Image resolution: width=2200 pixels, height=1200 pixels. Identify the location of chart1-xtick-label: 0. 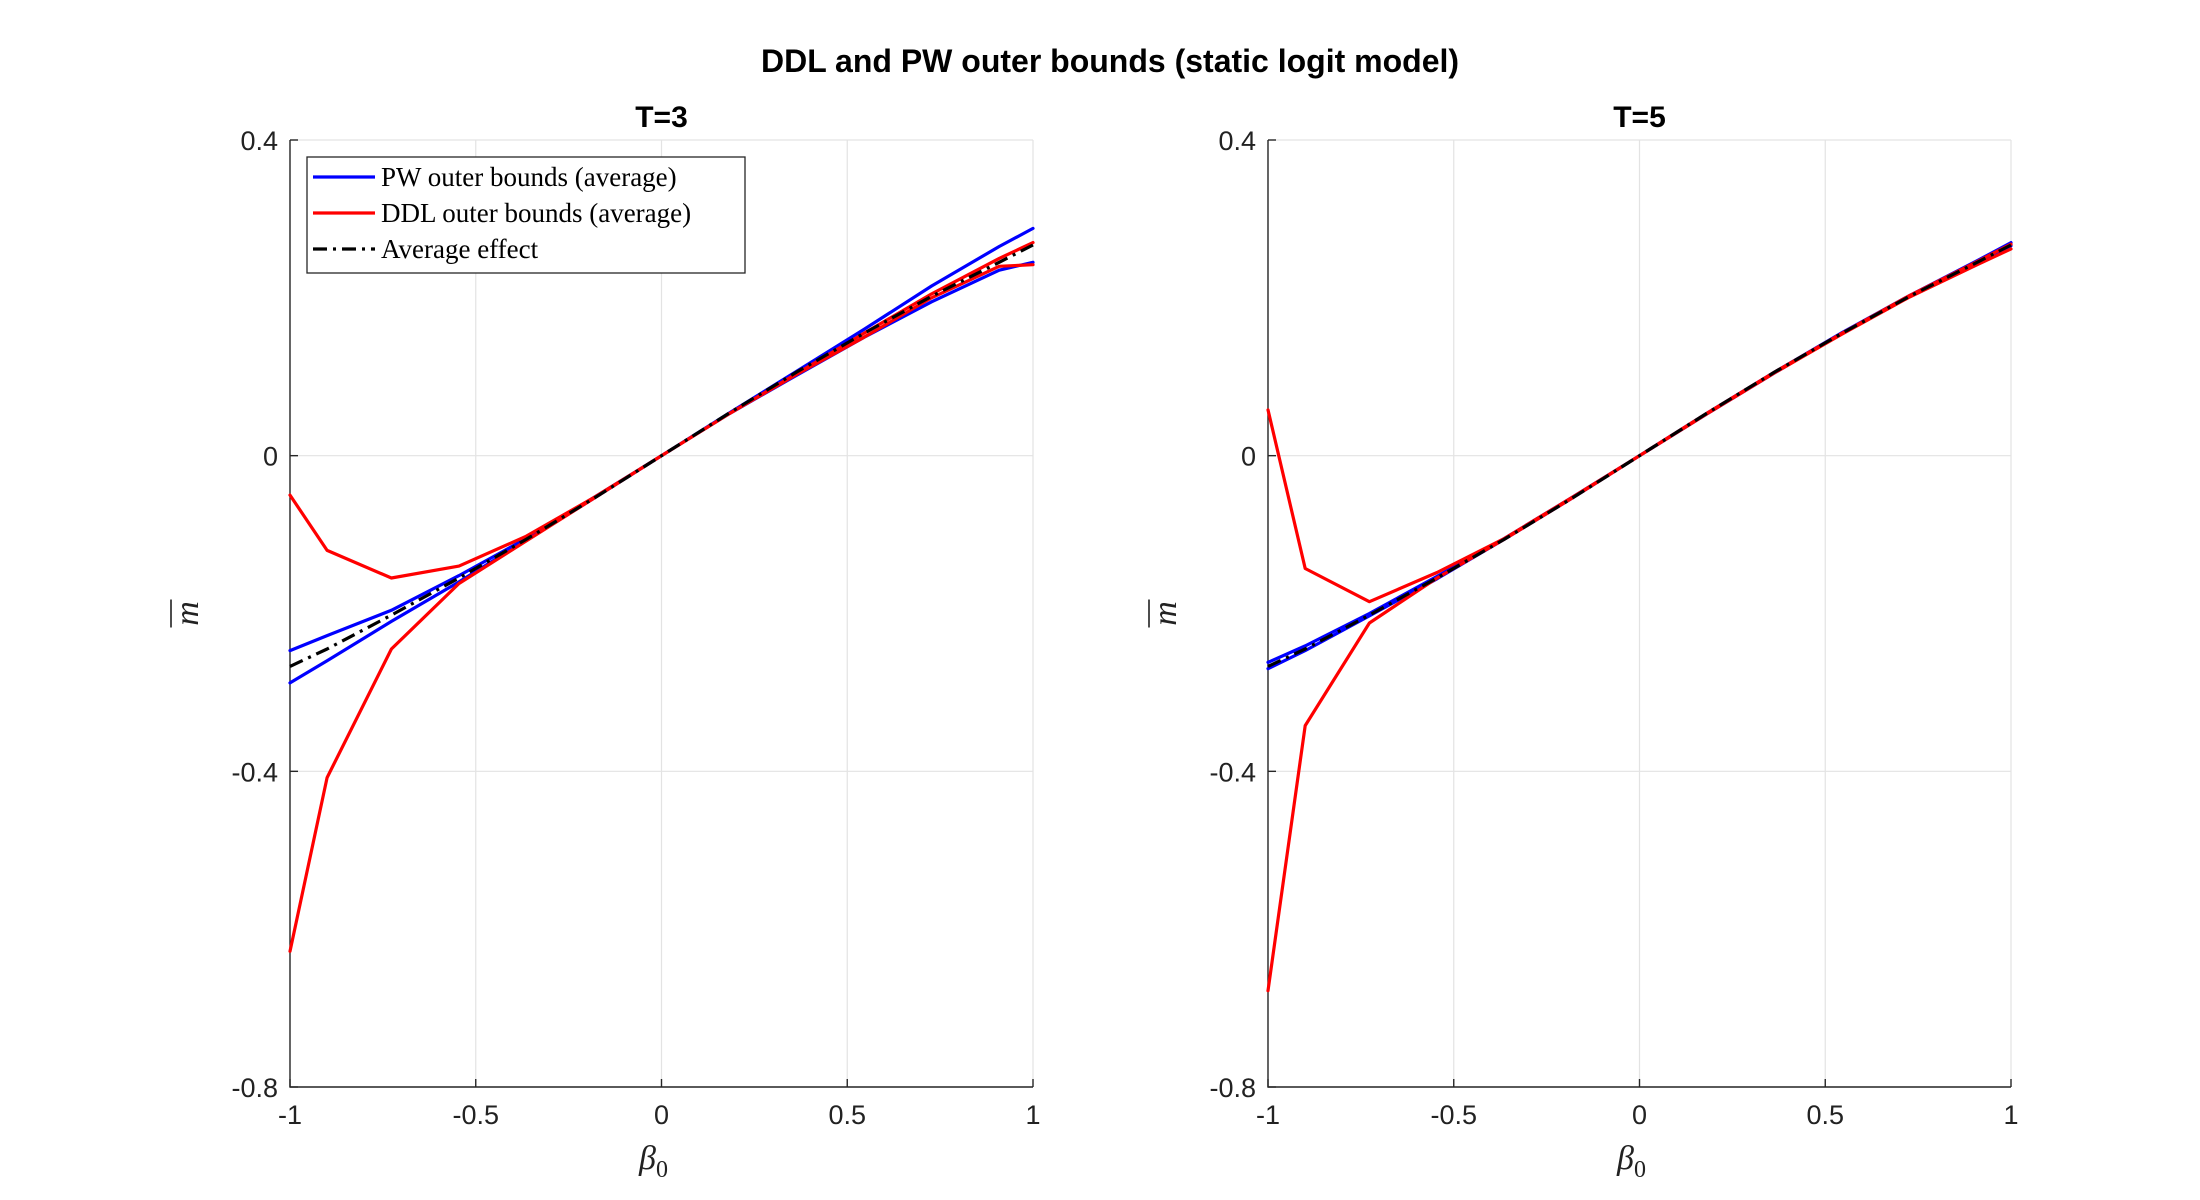
(1639, 1115).